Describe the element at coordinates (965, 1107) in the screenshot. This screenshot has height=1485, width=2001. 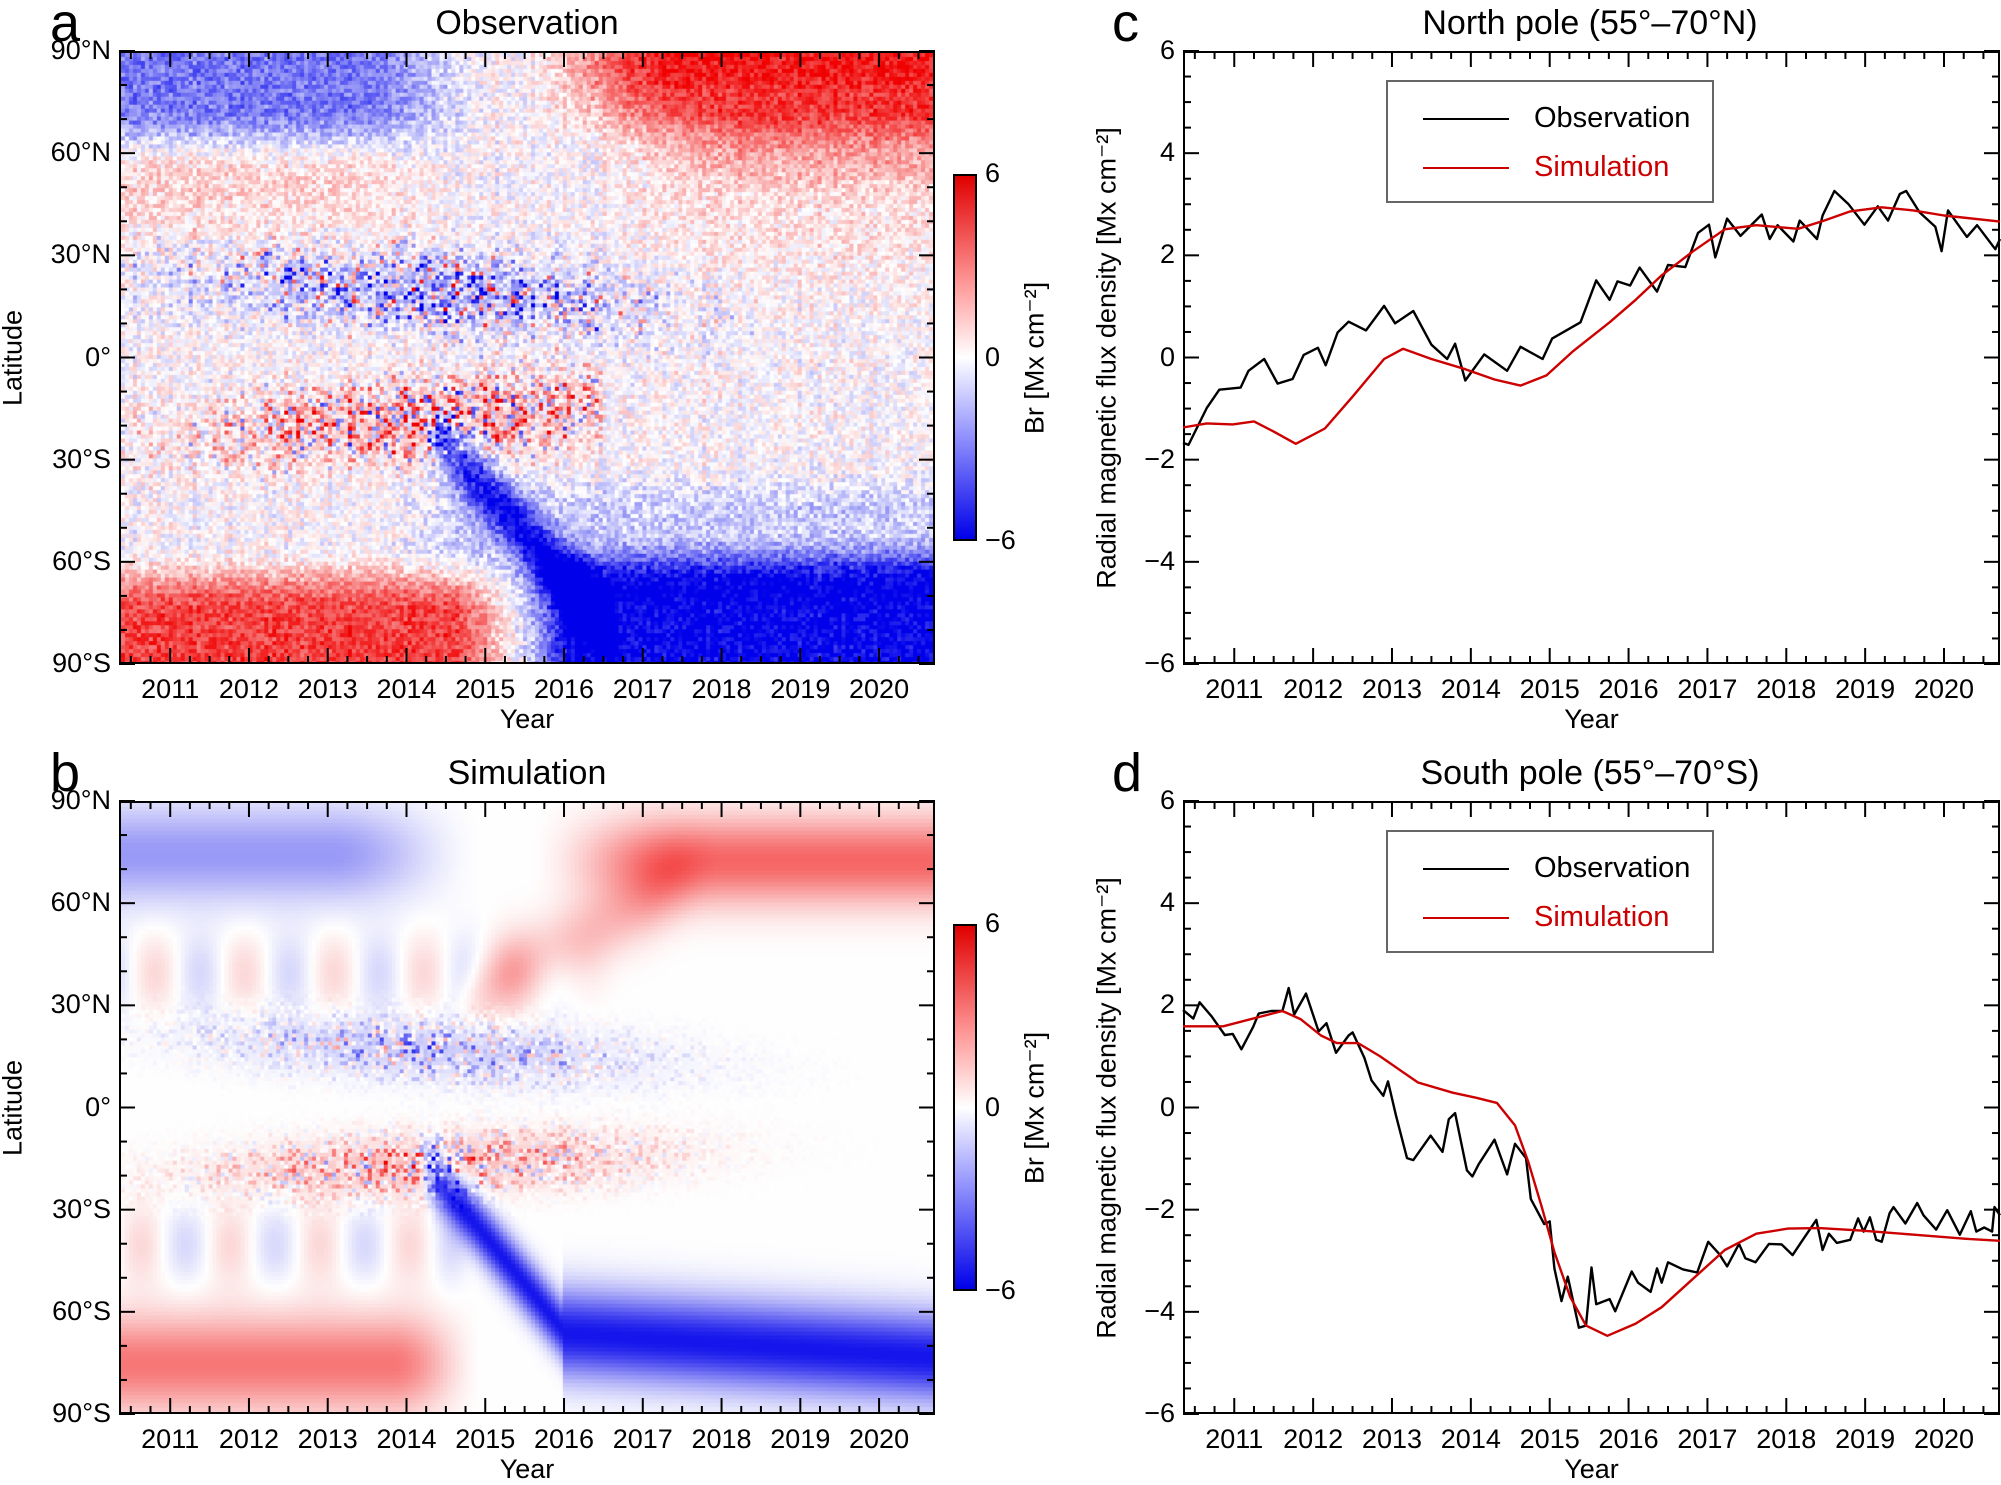
I see `colorbar-b` at that location.